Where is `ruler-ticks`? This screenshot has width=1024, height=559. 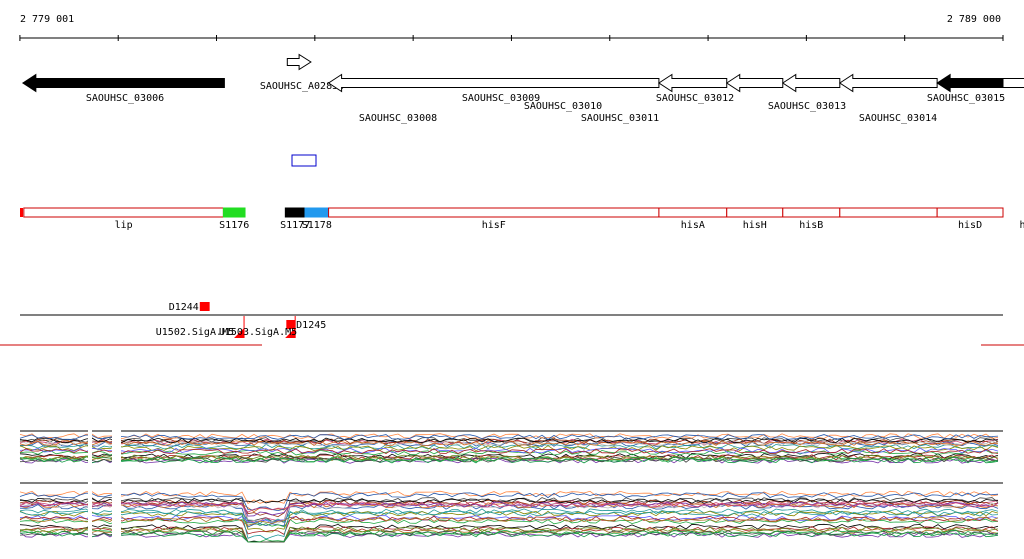 ruler-ticks is located at coordinates (511, 38).